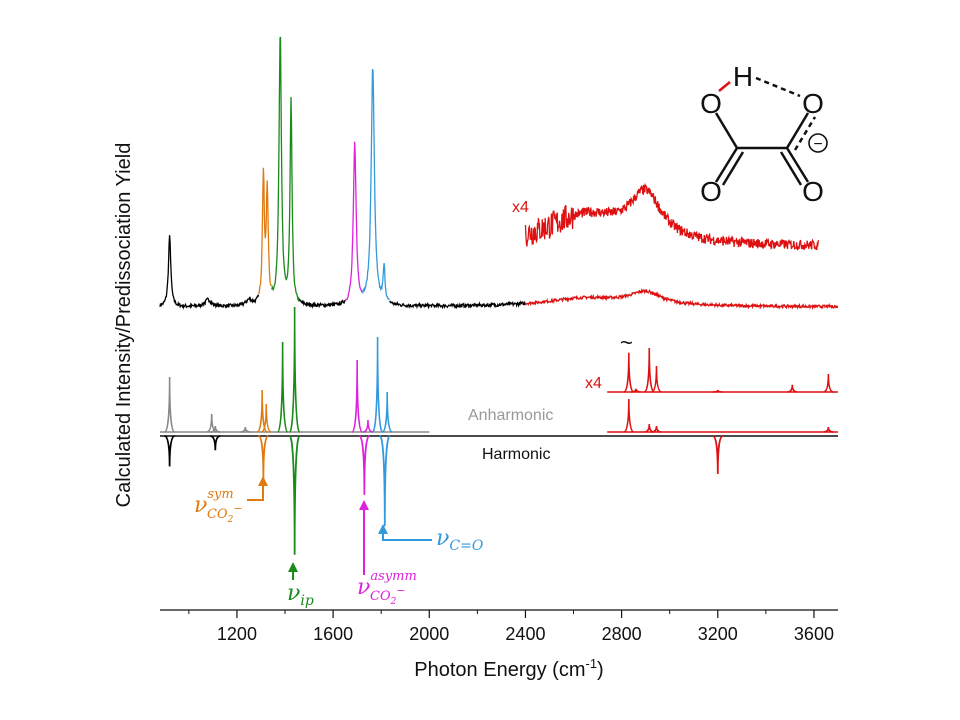 The image size is (960, 720). Describe the element at coordinates (718, 634) in the screenshot. I see `x-tick-label: 3200` at that location.